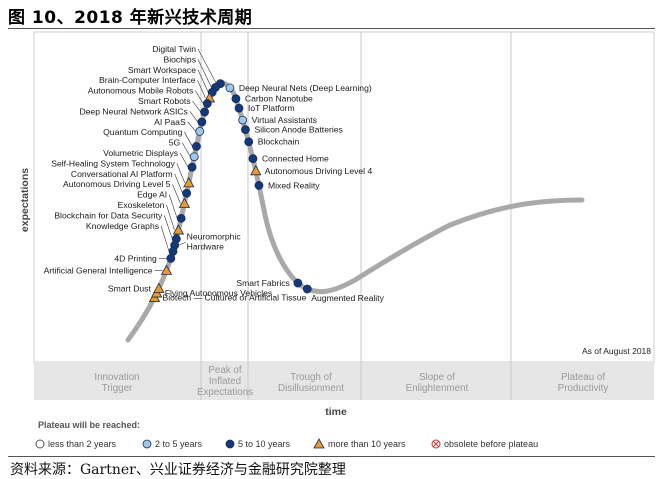 The height and width of the screenshot is (479, 659). Describe the element at coordinates (175, 143) in the screenshot. I see `label-5g: 5G` at that location.